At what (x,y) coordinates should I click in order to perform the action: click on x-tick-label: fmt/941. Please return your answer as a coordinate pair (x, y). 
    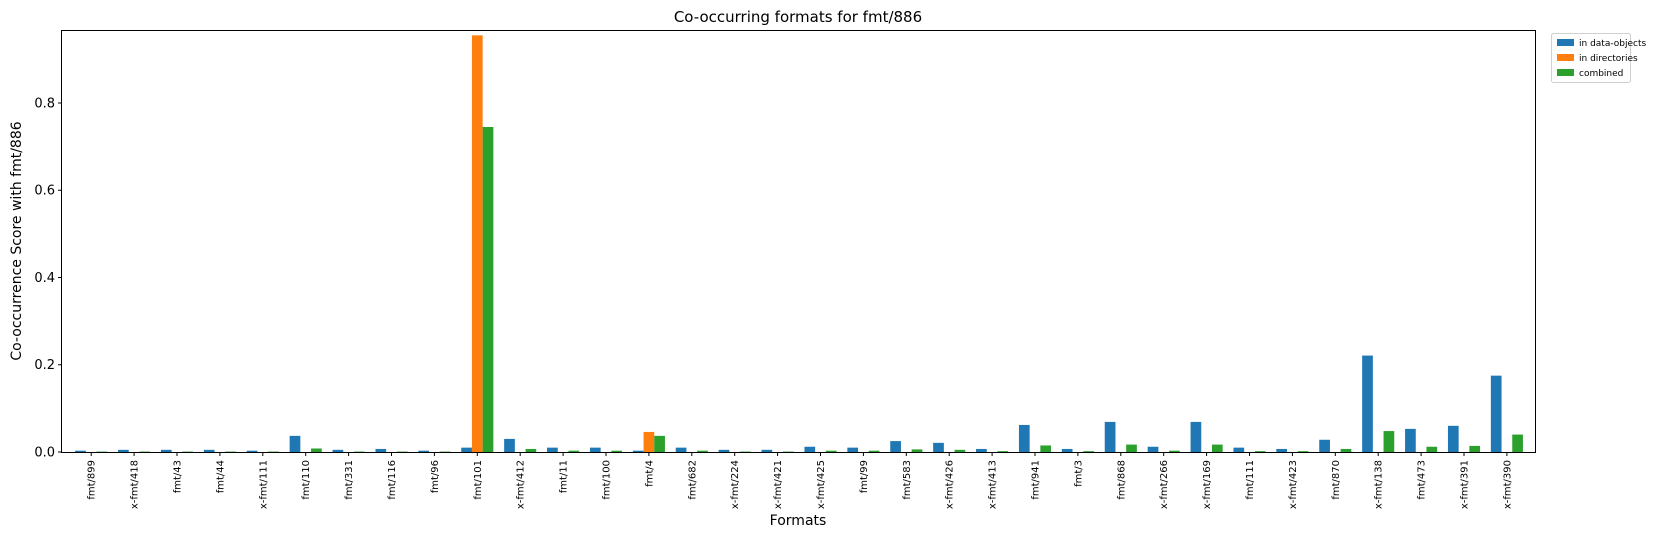
    Looking at the image, I should click on (1036, 480).